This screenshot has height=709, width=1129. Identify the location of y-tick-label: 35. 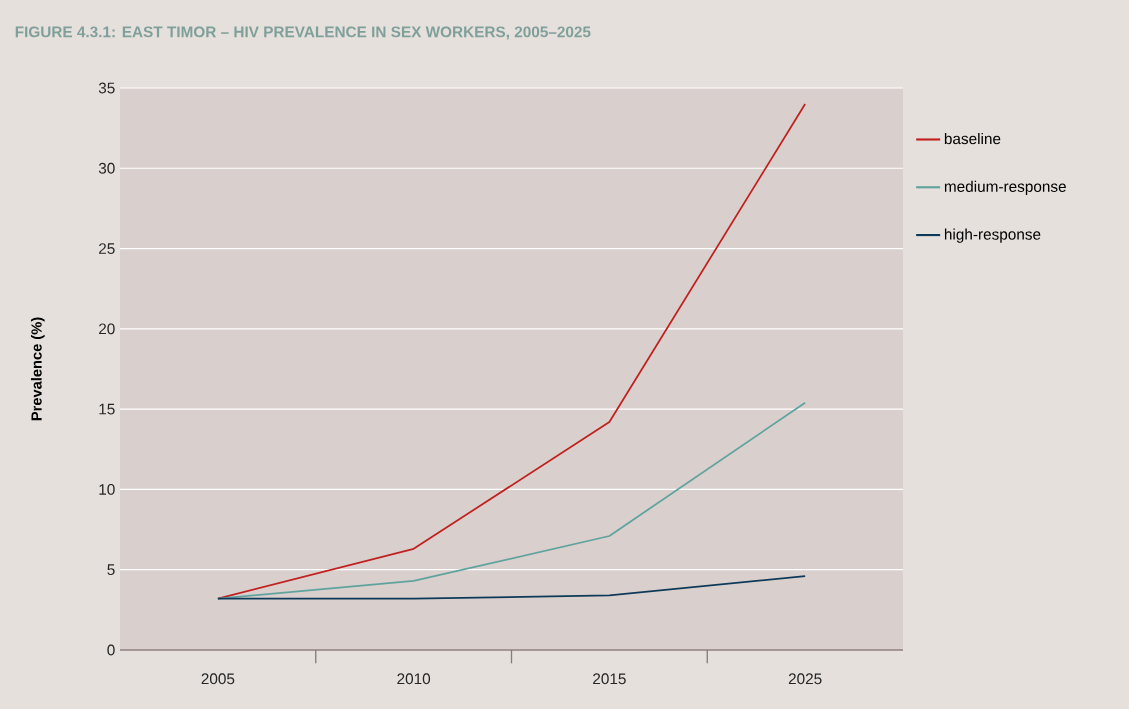
(106, 88).